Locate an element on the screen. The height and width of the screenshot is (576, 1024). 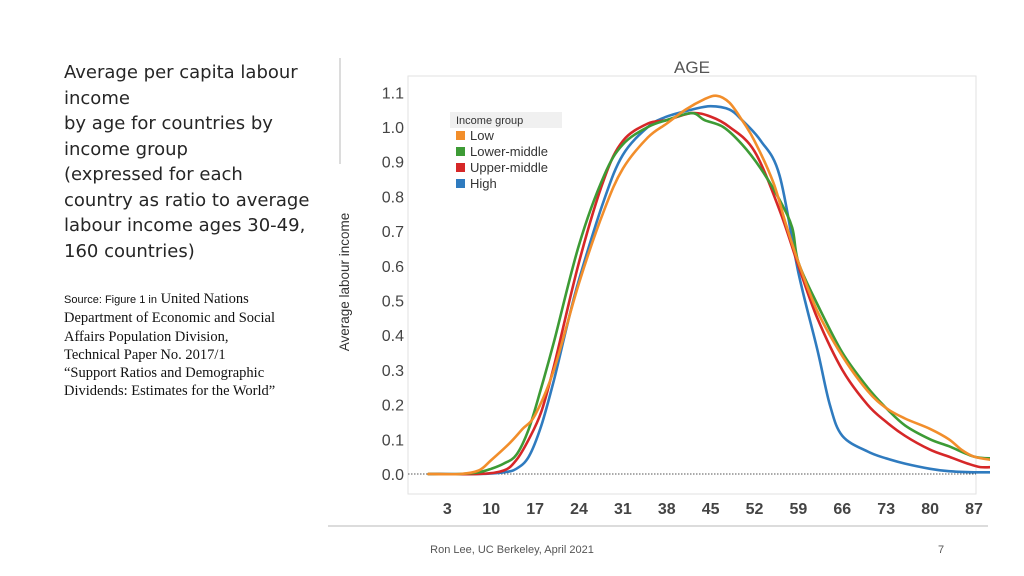
legend-entry: Lower-middle is located at coordinates (509, 151).